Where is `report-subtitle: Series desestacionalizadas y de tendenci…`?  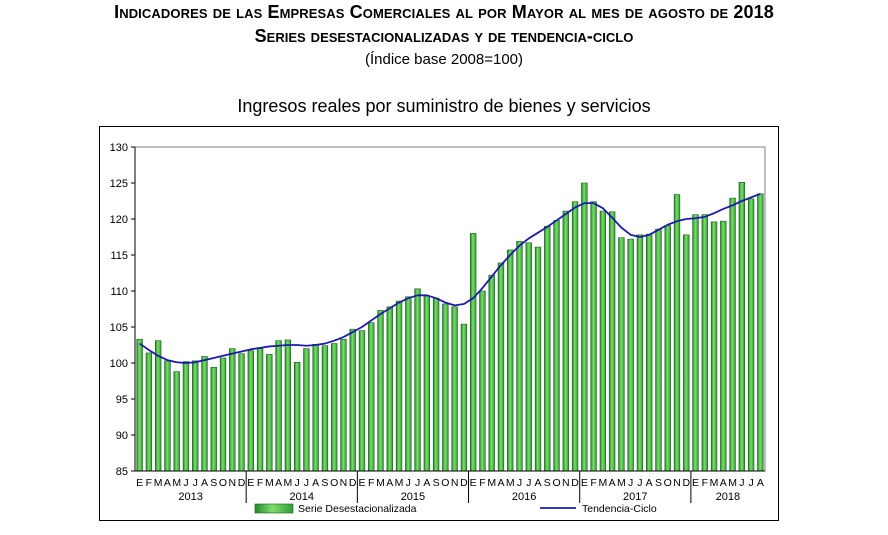 report-subtitle: Series desestacionalizadas y de tendenci… is located at coordinates (444, 36).